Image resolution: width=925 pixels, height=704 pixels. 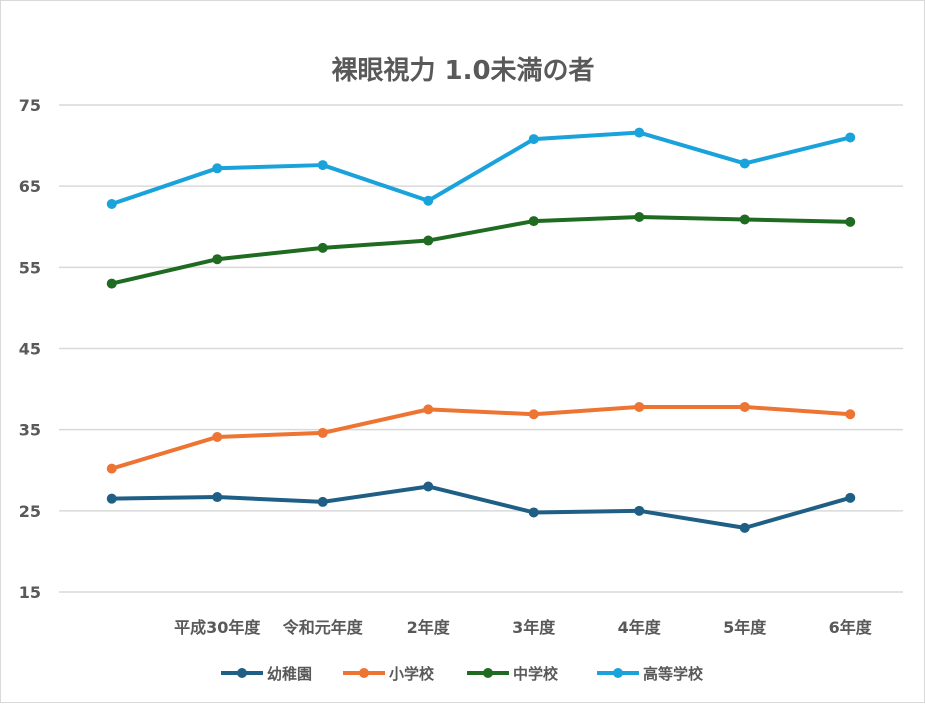 I want to click on x-tick-label: 3年度, so click(x=534, y=627).